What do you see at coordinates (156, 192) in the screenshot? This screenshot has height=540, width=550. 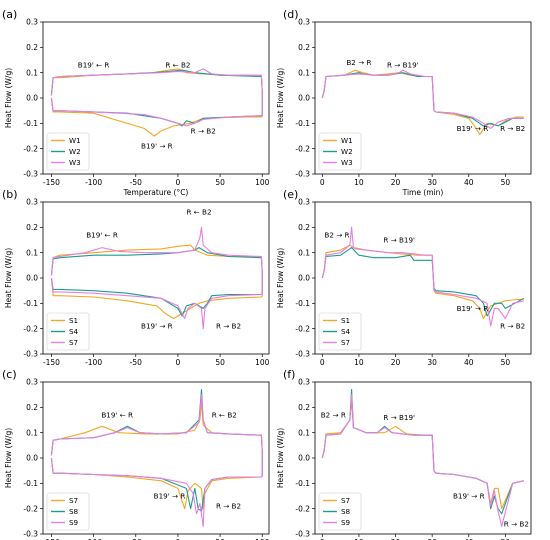 I see `x-axis-label: Temperature (°C)` at bounding box center [156, 192].